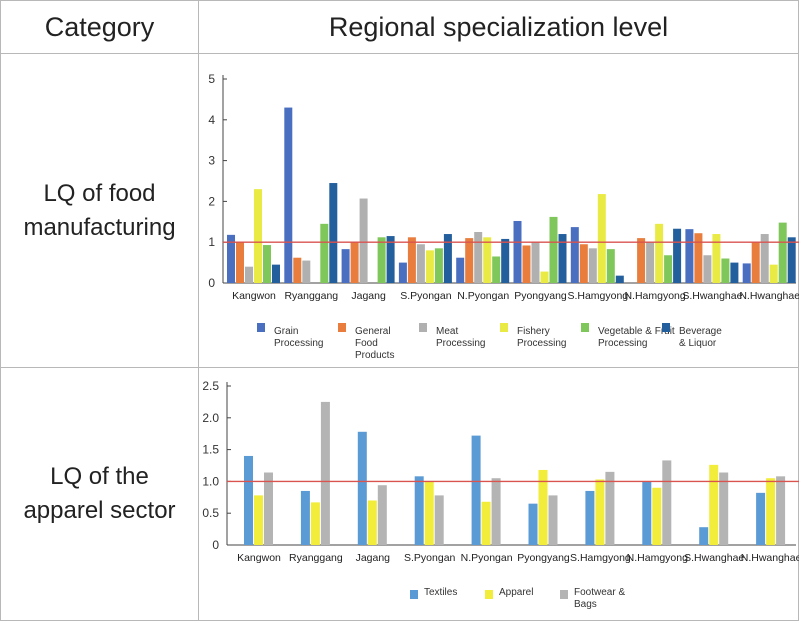  Describe the element at coordinates (426, 296) in the screenshot. I see `food-category-label: S.Pyongan` at that location.